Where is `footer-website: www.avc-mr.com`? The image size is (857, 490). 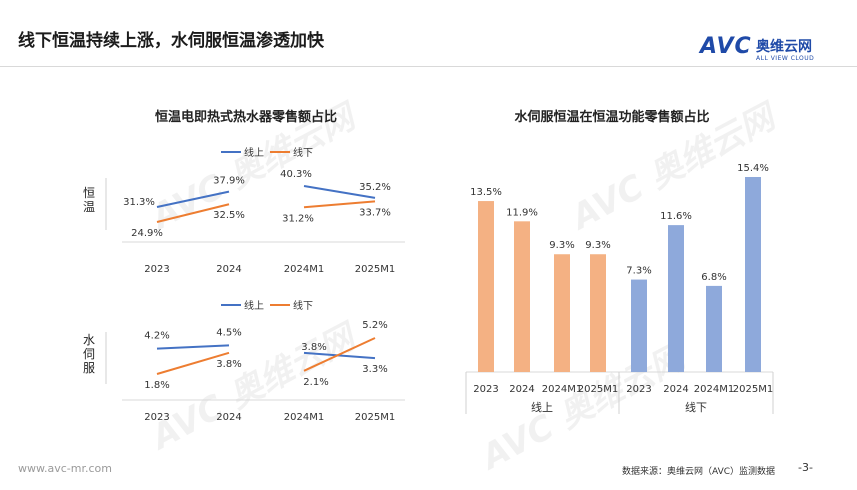 footer-website: www.avc-mr.com is located at coordinates (65, 468).